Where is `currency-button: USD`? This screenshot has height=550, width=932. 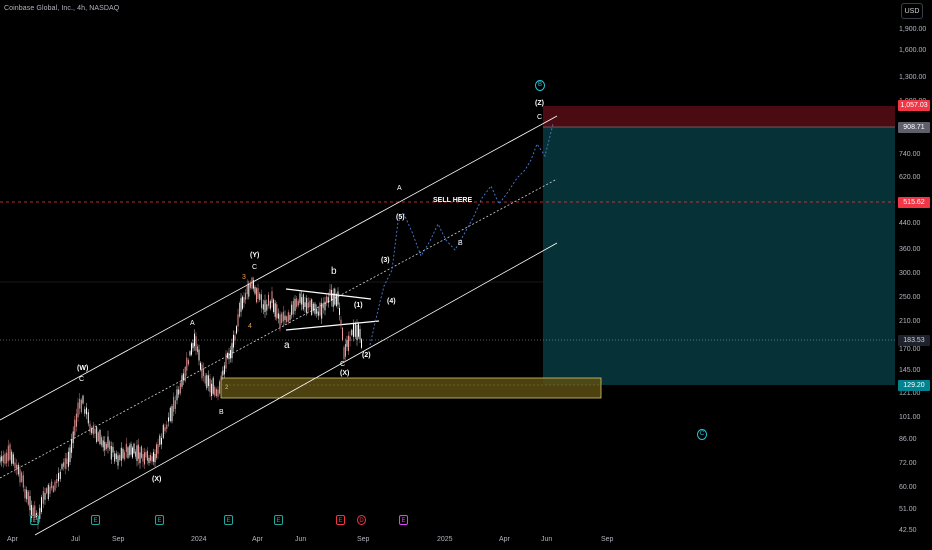
currency-button: USD is located at coordinates (912, 11).